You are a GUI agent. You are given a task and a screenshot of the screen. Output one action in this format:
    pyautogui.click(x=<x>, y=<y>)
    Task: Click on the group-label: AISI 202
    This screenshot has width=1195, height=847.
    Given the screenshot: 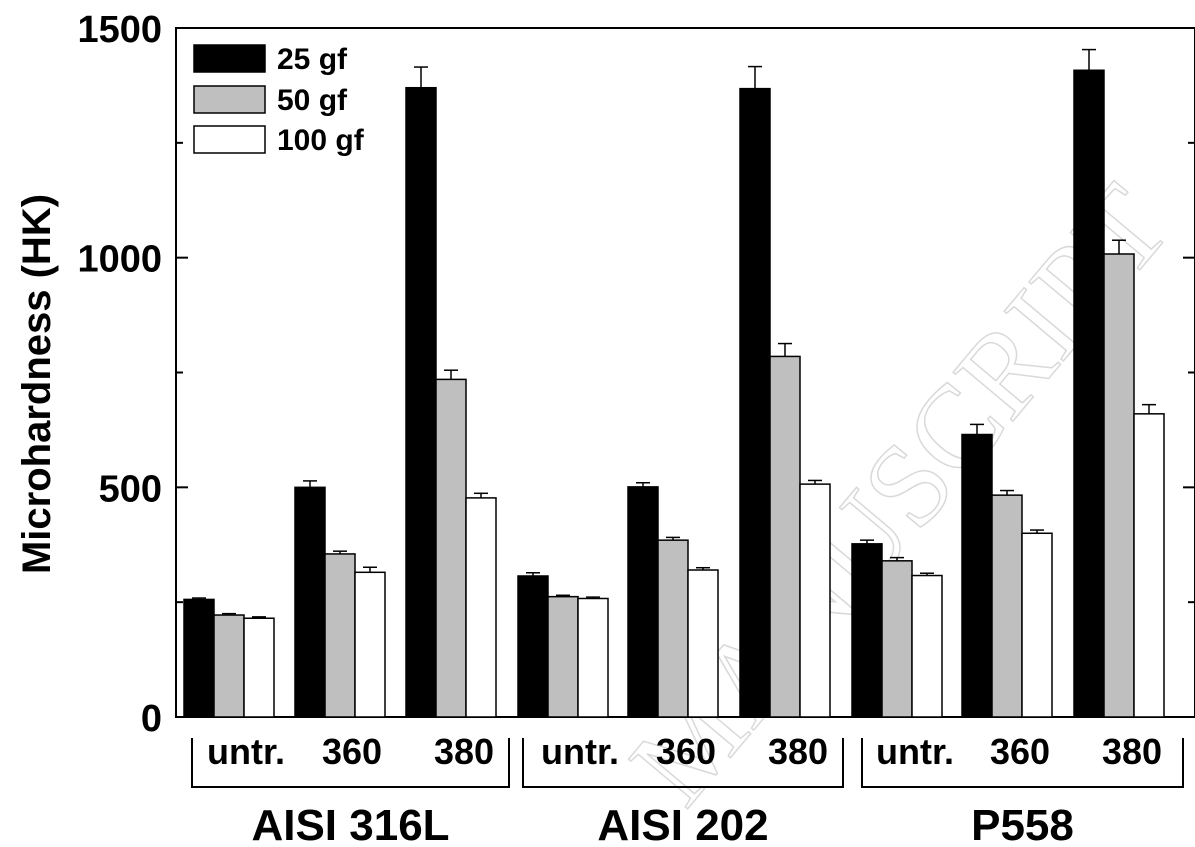 What is the action you would take?
    pyautogui.click(x=682, y=824)
    